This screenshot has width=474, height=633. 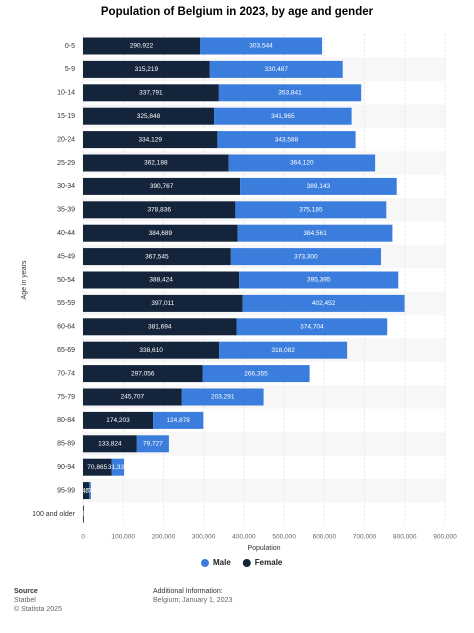 I want to click on data-label: 390,767, so click(x=162, y=186).